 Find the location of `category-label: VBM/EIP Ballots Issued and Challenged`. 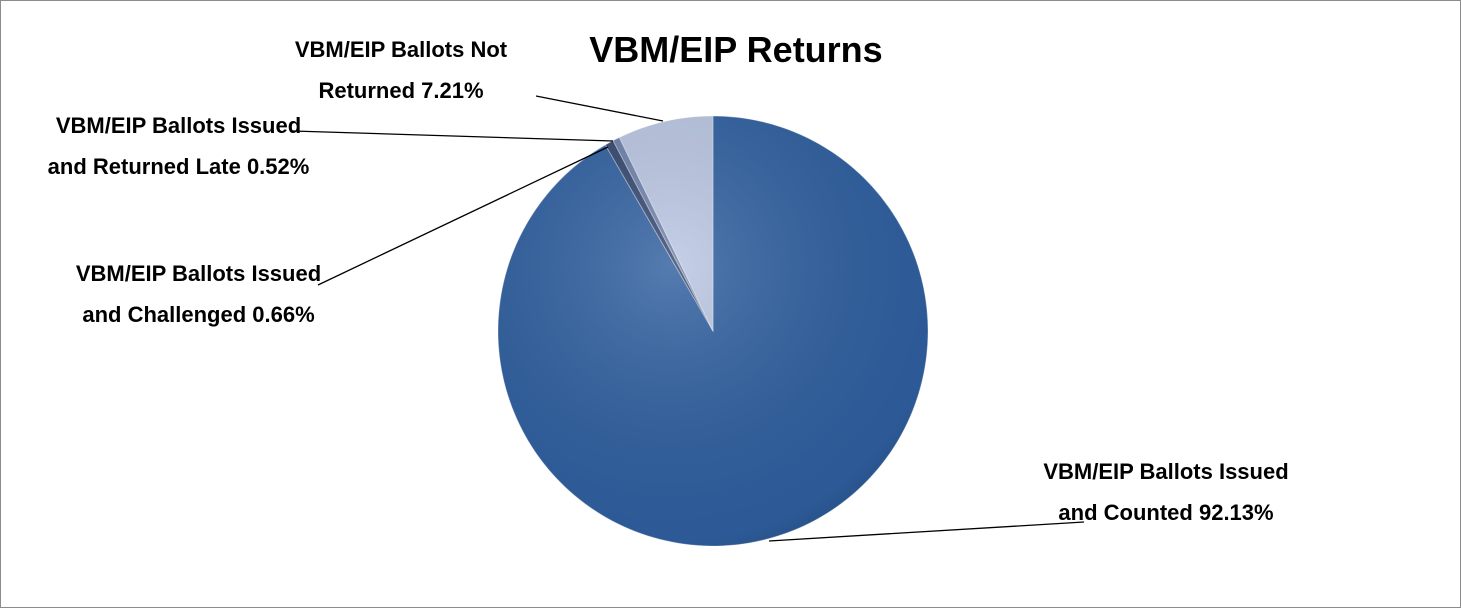

category-label: VBM/EIP Ballots Issued and Challenged is located at coordinates (198, 294).